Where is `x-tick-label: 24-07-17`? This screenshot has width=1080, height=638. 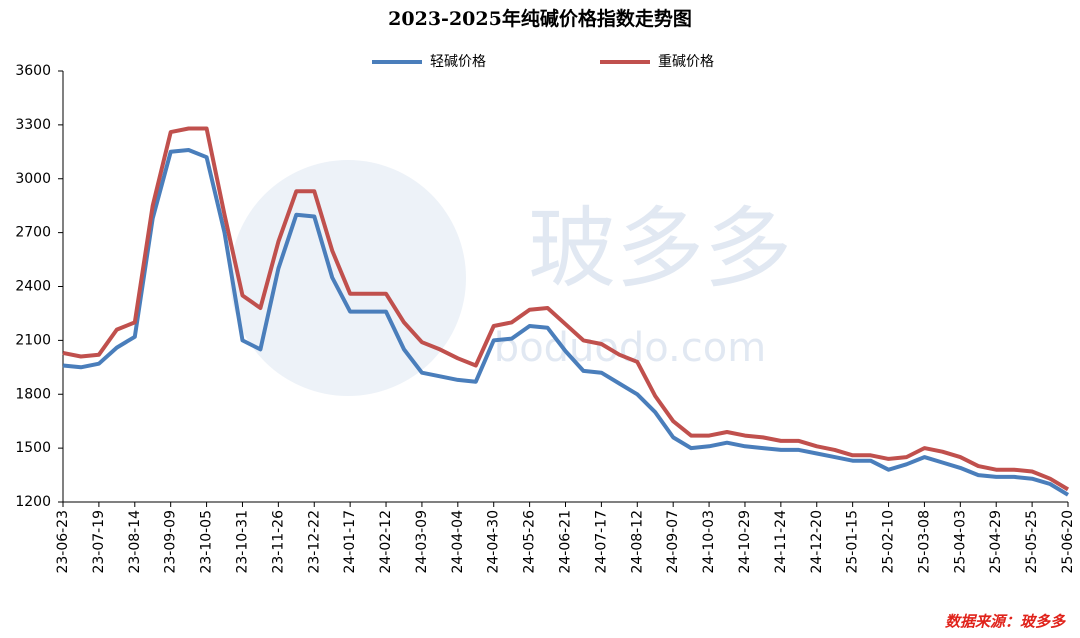 x-tick-label: 24-07-17 is located at coordinates (601, 542).